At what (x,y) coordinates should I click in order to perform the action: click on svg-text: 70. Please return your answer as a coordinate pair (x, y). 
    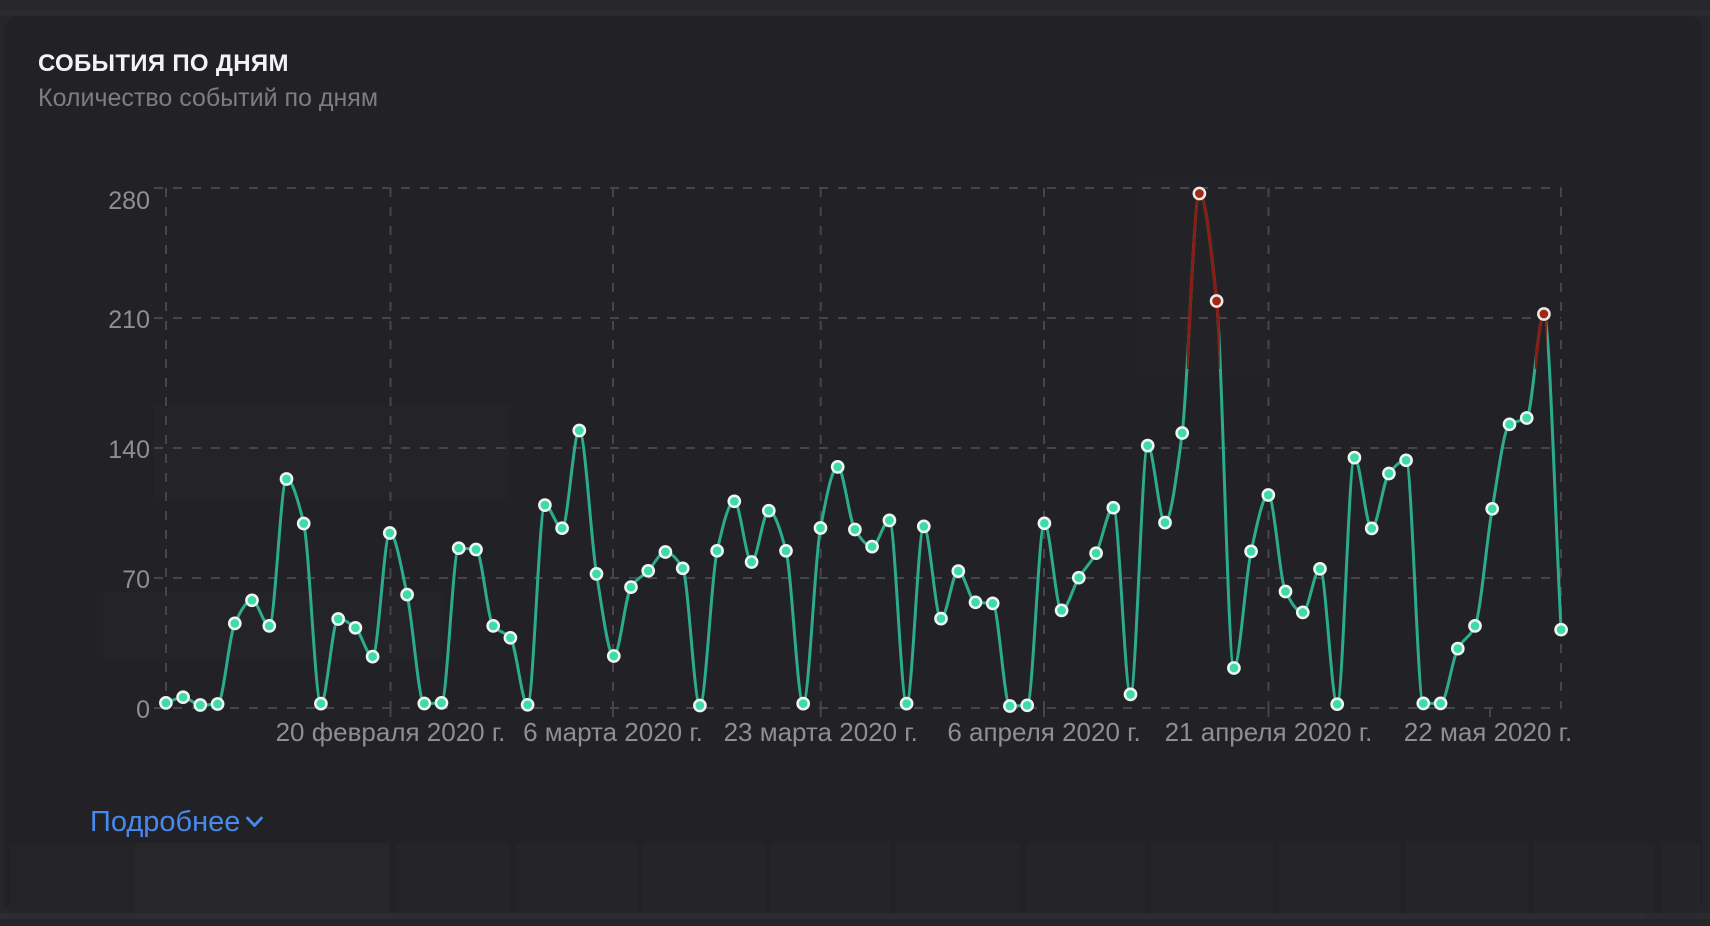
    Looking at the image, I should click on (136, 580).